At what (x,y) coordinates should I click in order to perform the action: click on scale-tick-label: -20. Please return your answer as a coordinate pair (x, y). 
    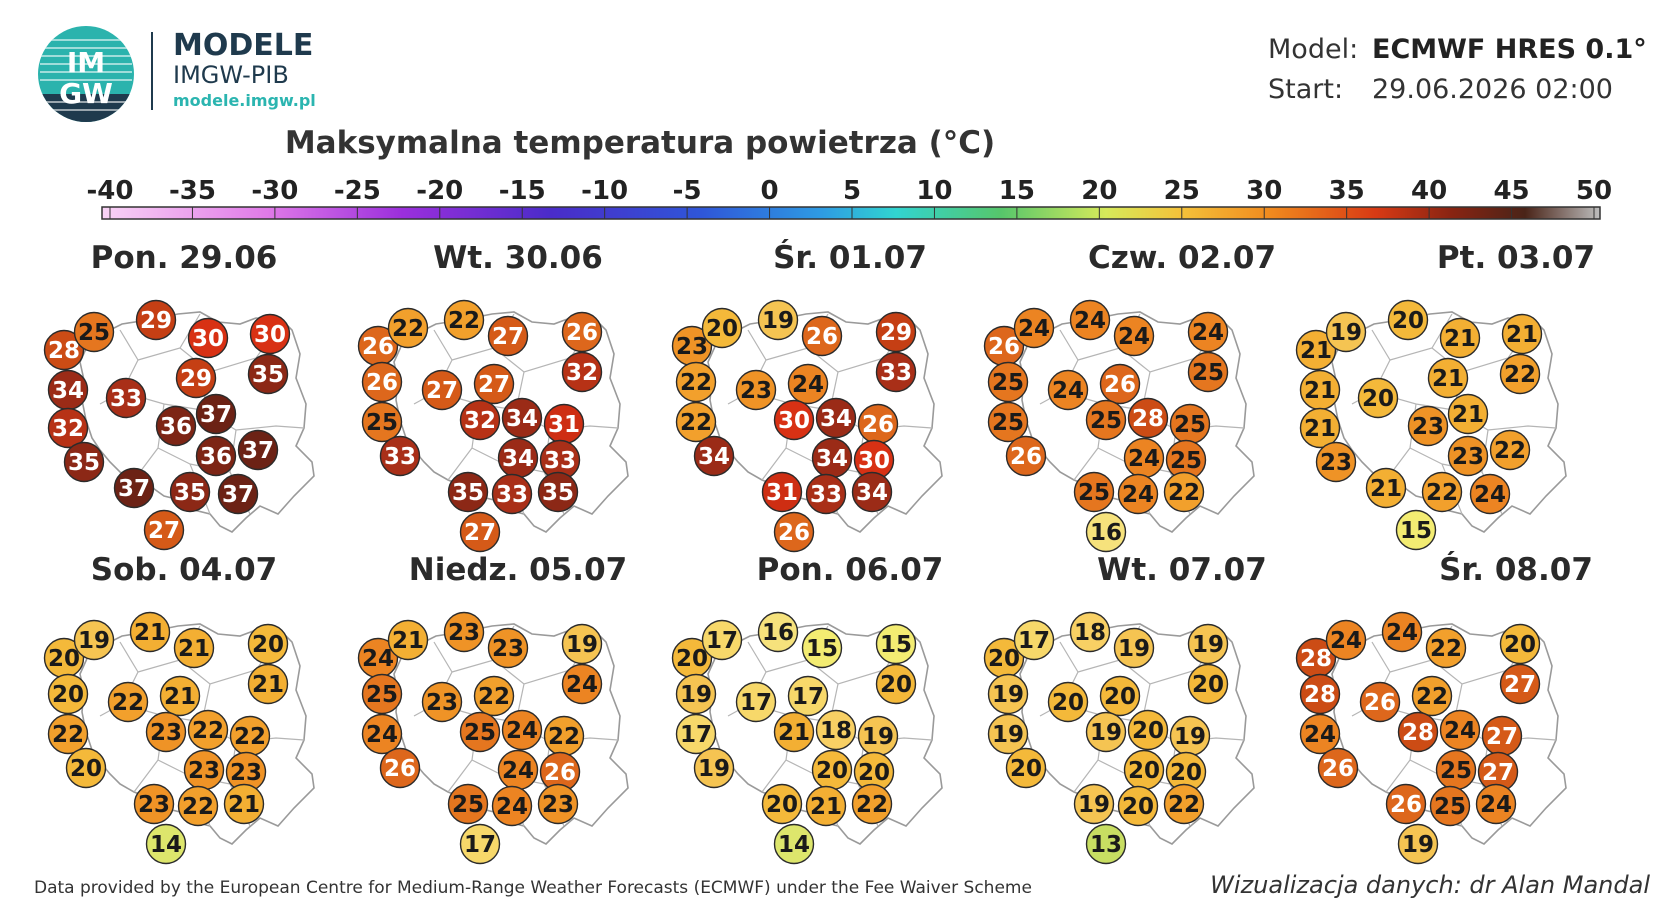
    Looking at the image, I should click on (439, 191).